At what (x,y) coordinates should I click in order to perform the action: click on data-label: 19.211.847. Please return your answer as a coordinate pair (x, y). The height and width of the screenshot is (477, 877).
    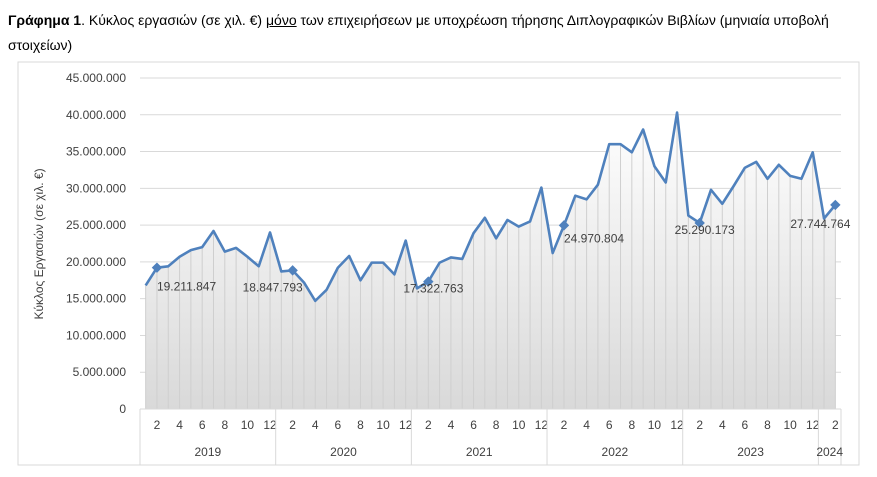
    Looking at the image, I should click on (186, 287).